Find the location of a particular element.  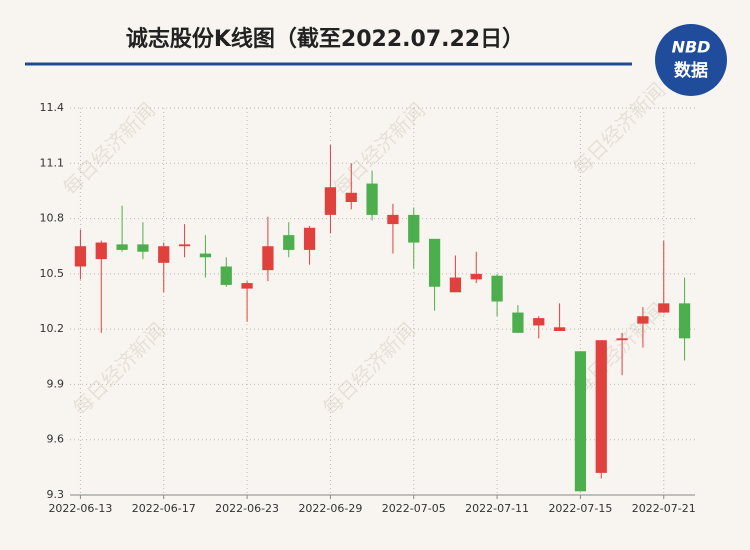

x-tick-label: 2022-07-15 is located at coordinates (580, 508).